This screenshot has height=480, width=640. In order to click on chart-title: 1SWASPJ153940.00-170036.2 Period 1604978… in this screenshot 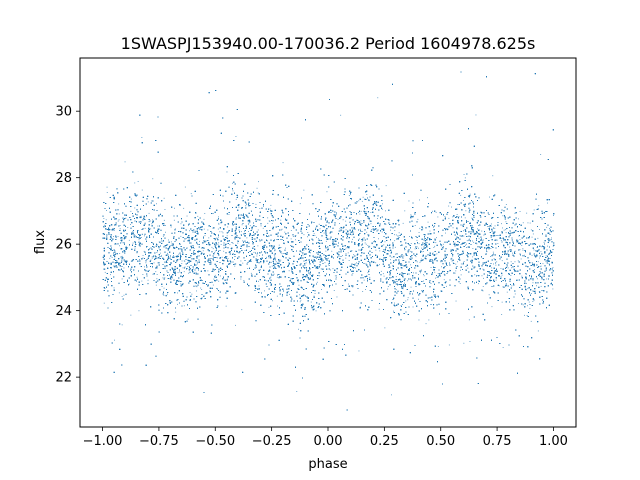, I will do `click(328, 43)`.